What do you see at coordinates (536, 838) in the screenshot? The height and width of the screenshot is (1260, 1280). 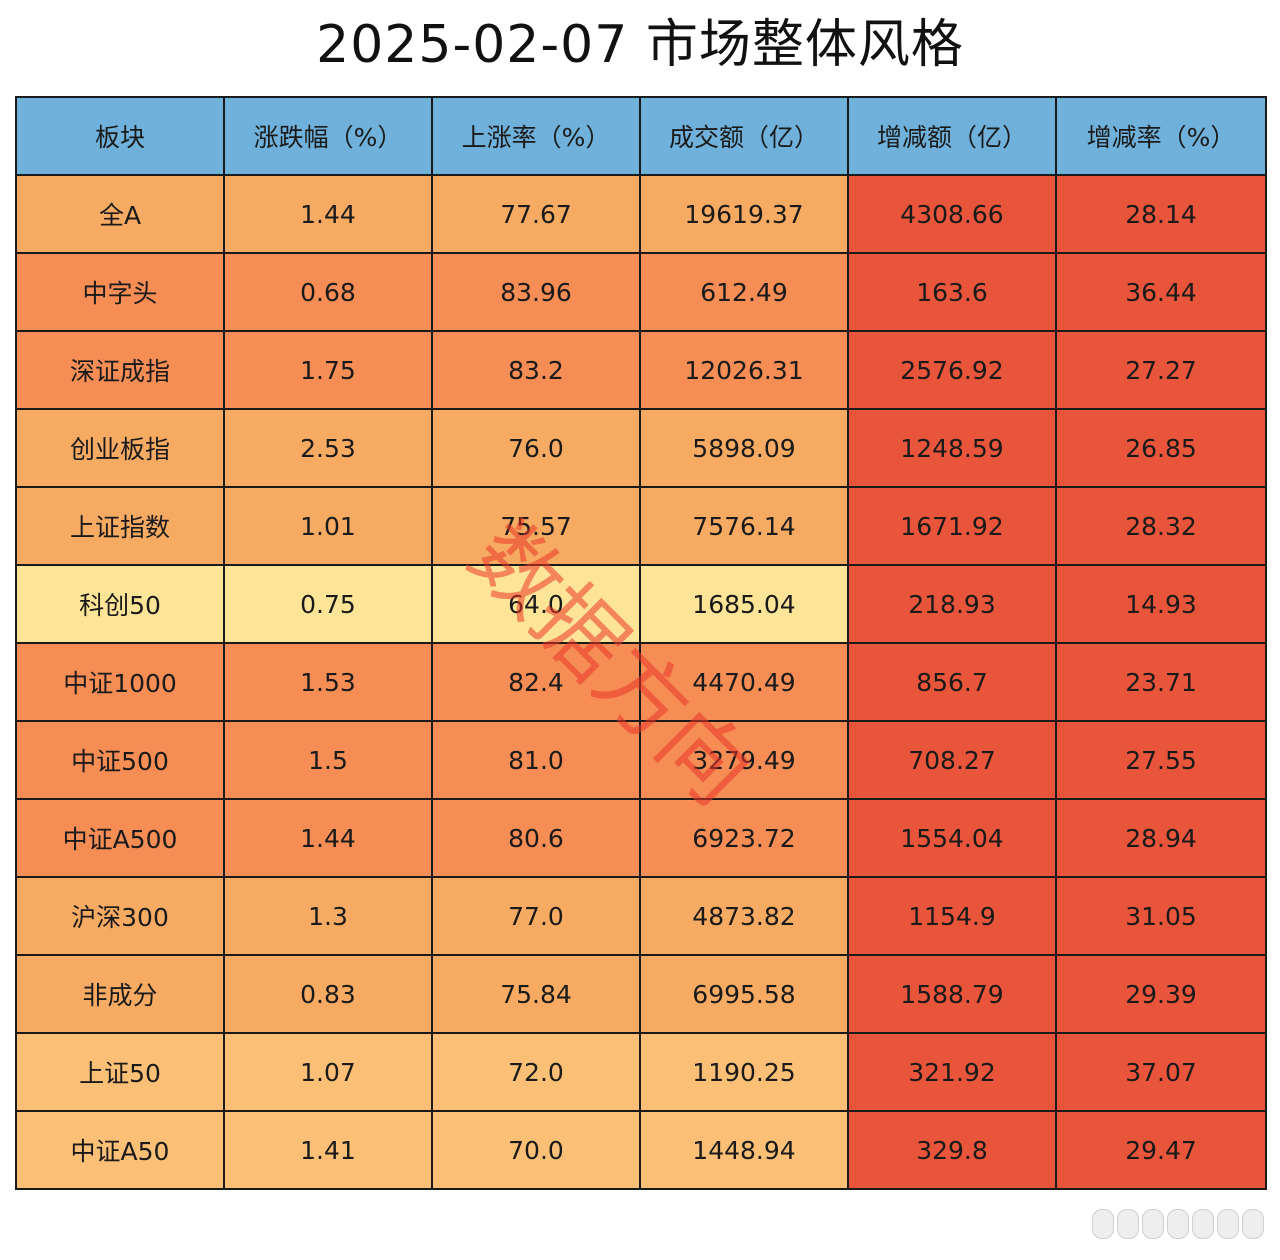 I see `cell-up-rate: 80.6` at bounding box center [536, 838].